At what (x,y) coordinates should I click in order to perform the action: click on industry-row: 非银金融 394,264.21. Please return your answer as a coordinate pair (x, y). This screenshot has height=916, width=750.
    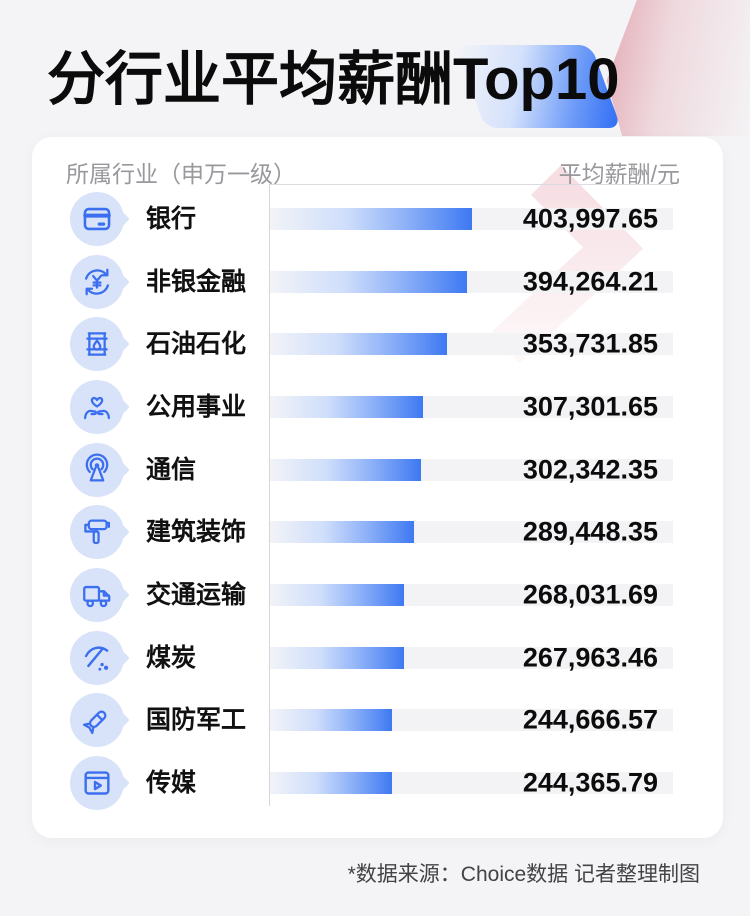
    Looking at the image, I should click on (377, 282).